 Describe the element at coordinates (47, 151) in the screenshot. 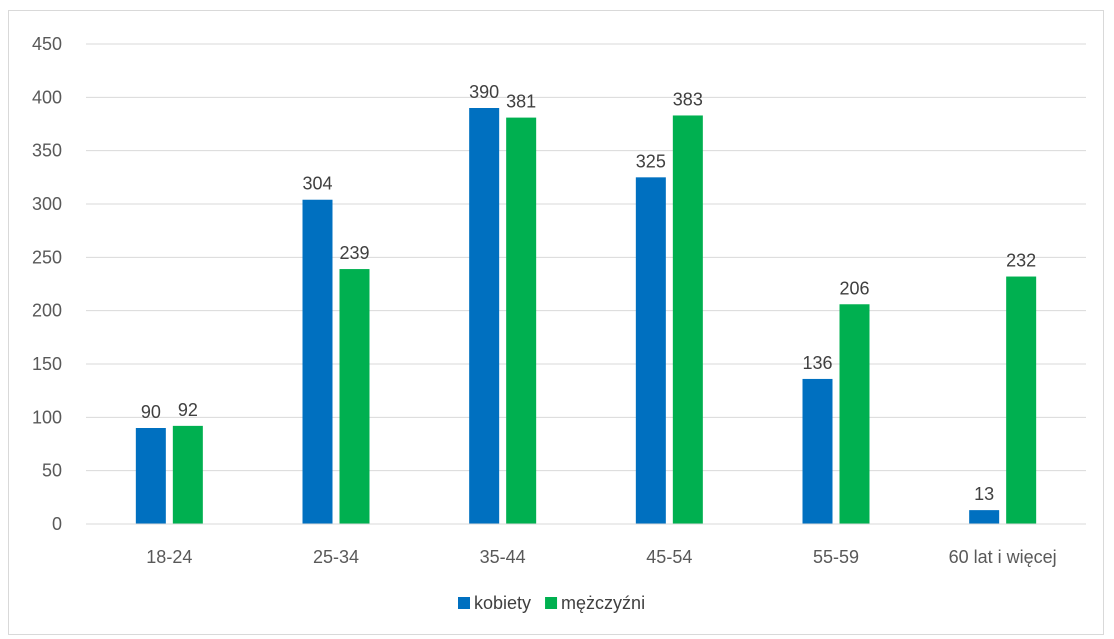

I see `y-tick-label: 350` at that location.